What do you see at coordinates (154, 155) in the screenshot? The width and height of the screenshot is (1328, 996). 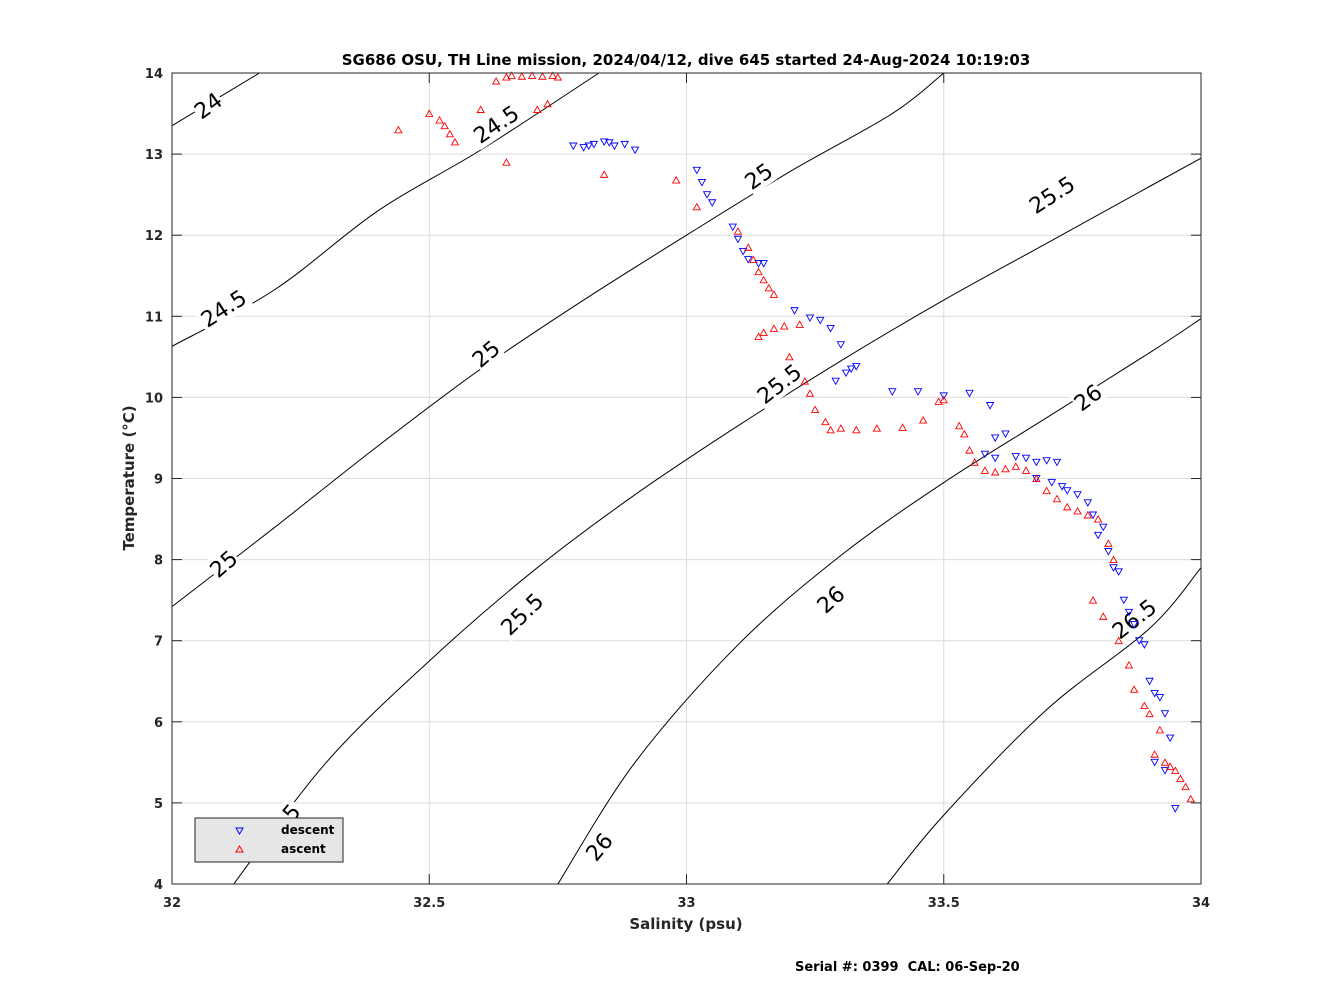 I see `y-tick-label: 13` at bounding box center [154, 155].